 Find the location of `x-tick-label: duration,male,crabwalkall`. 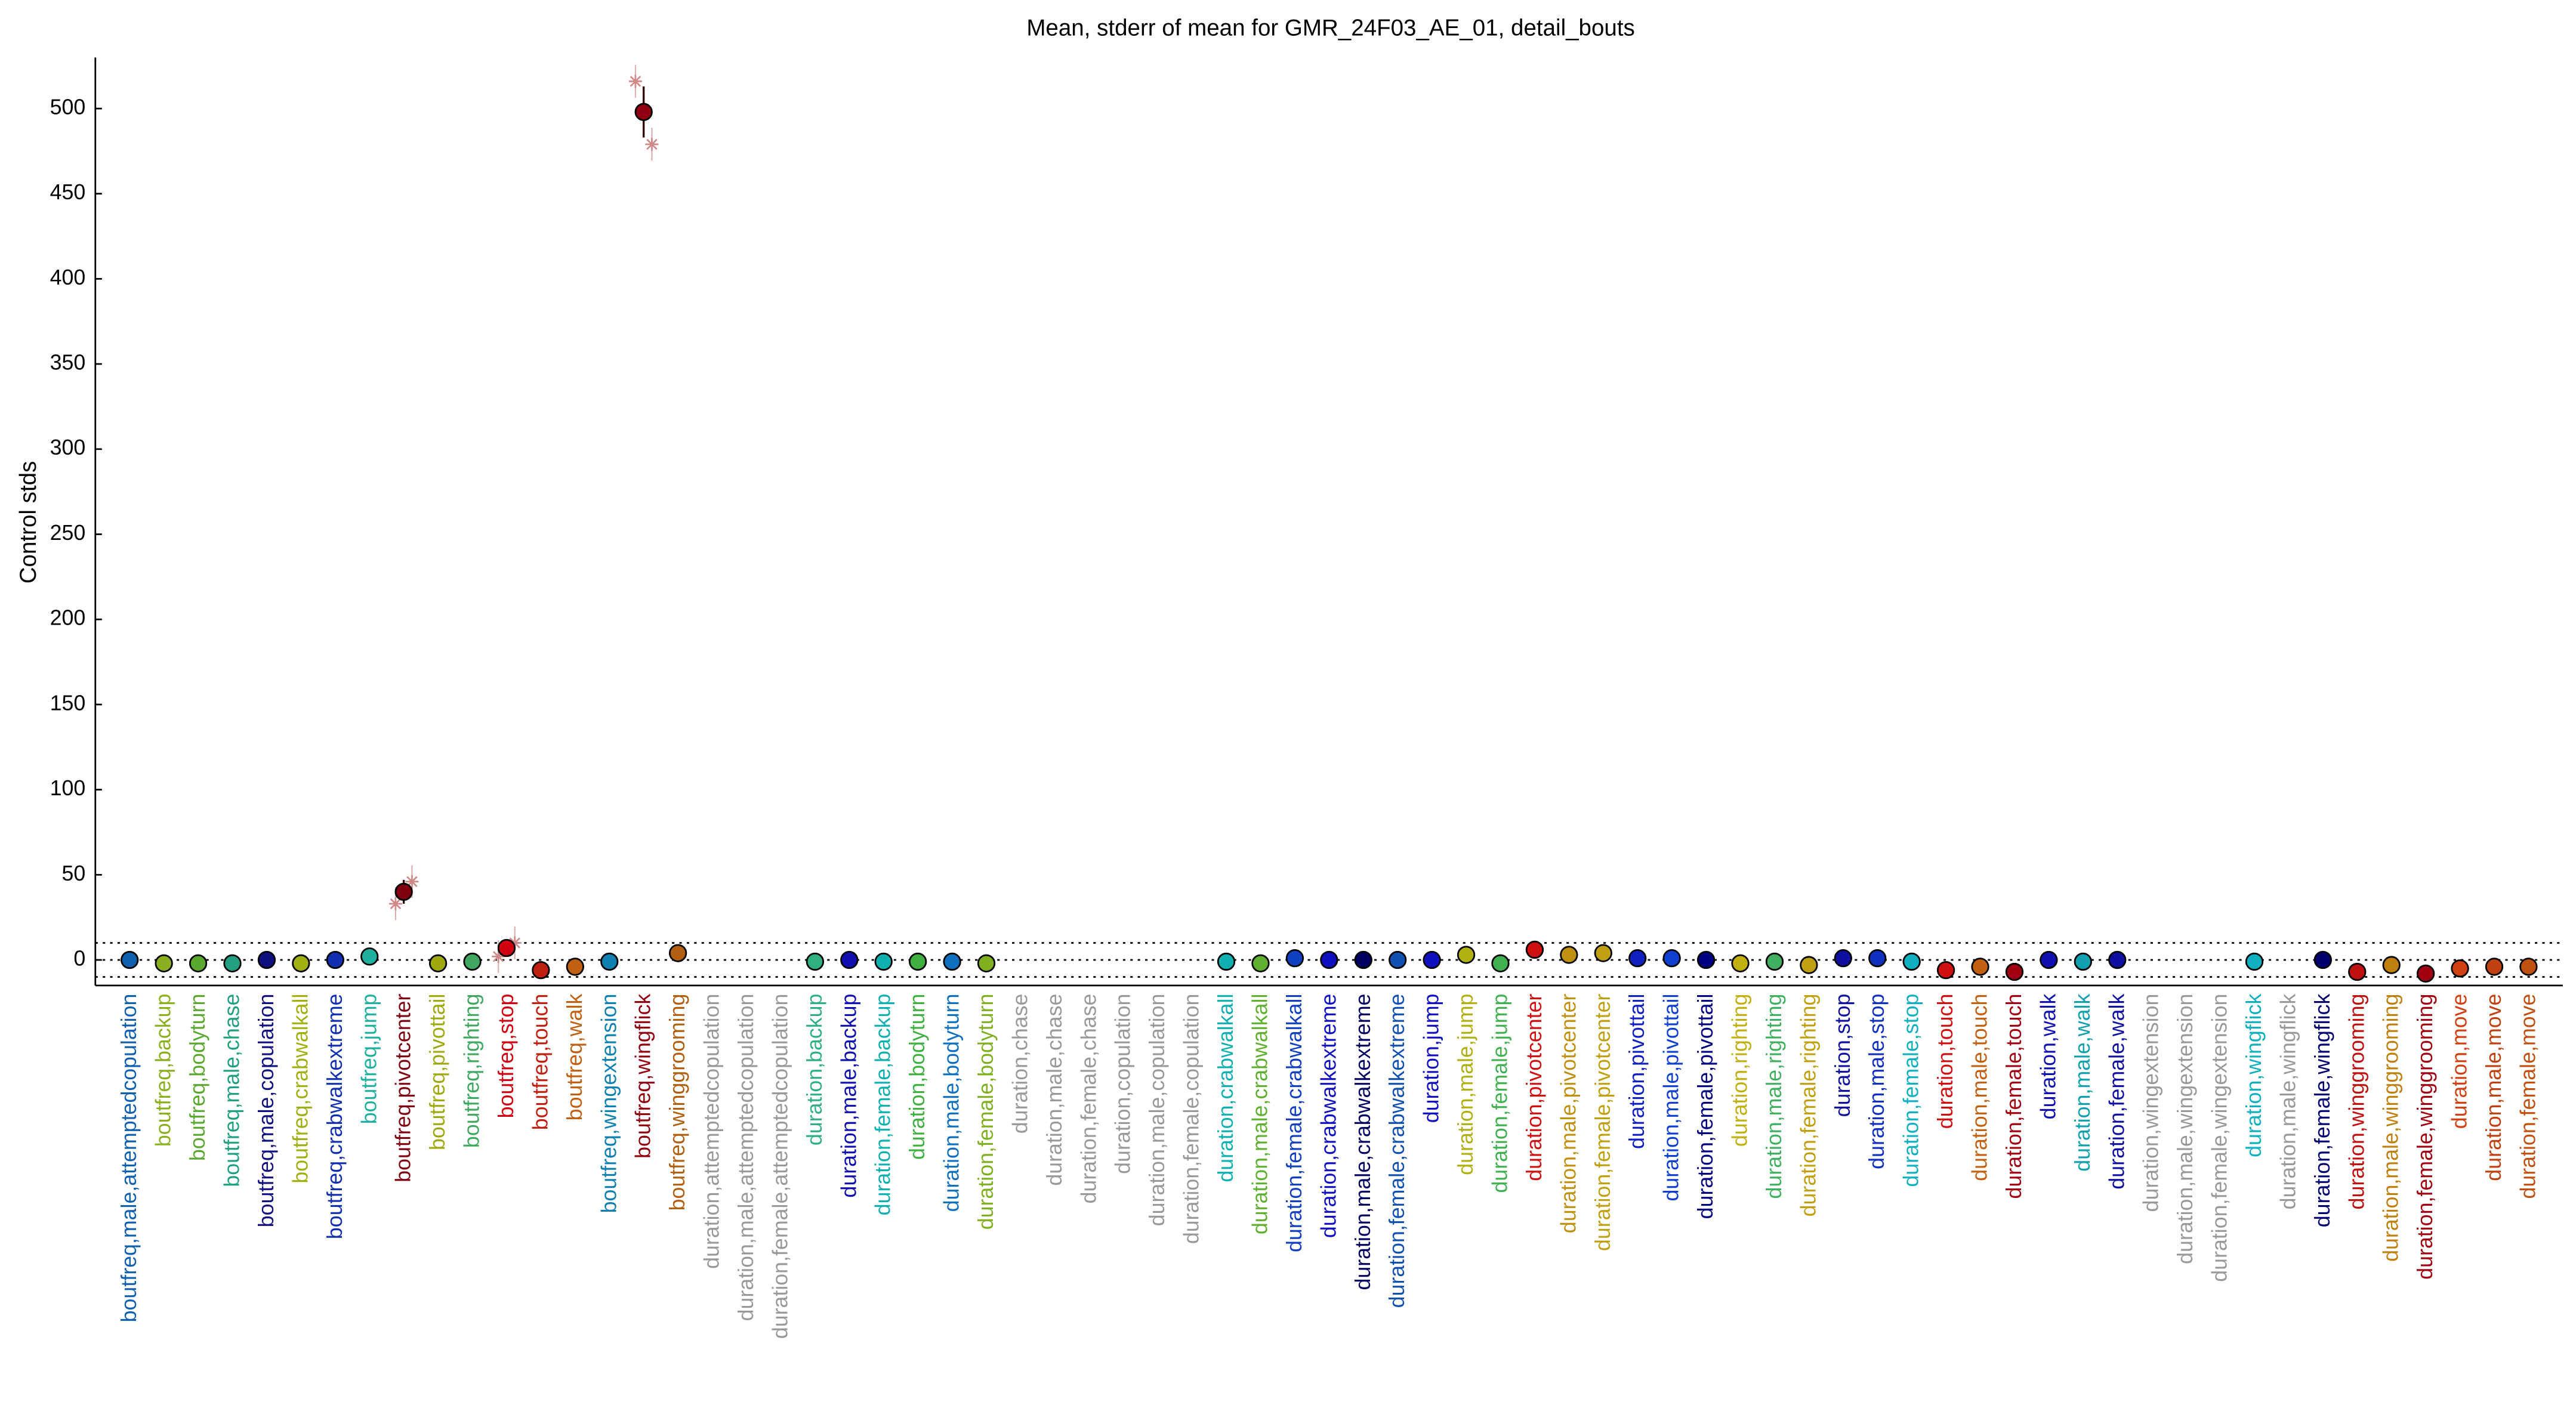

x-tick-label: duration,male,crabwalkall is located at coordinates (1260, 1114).